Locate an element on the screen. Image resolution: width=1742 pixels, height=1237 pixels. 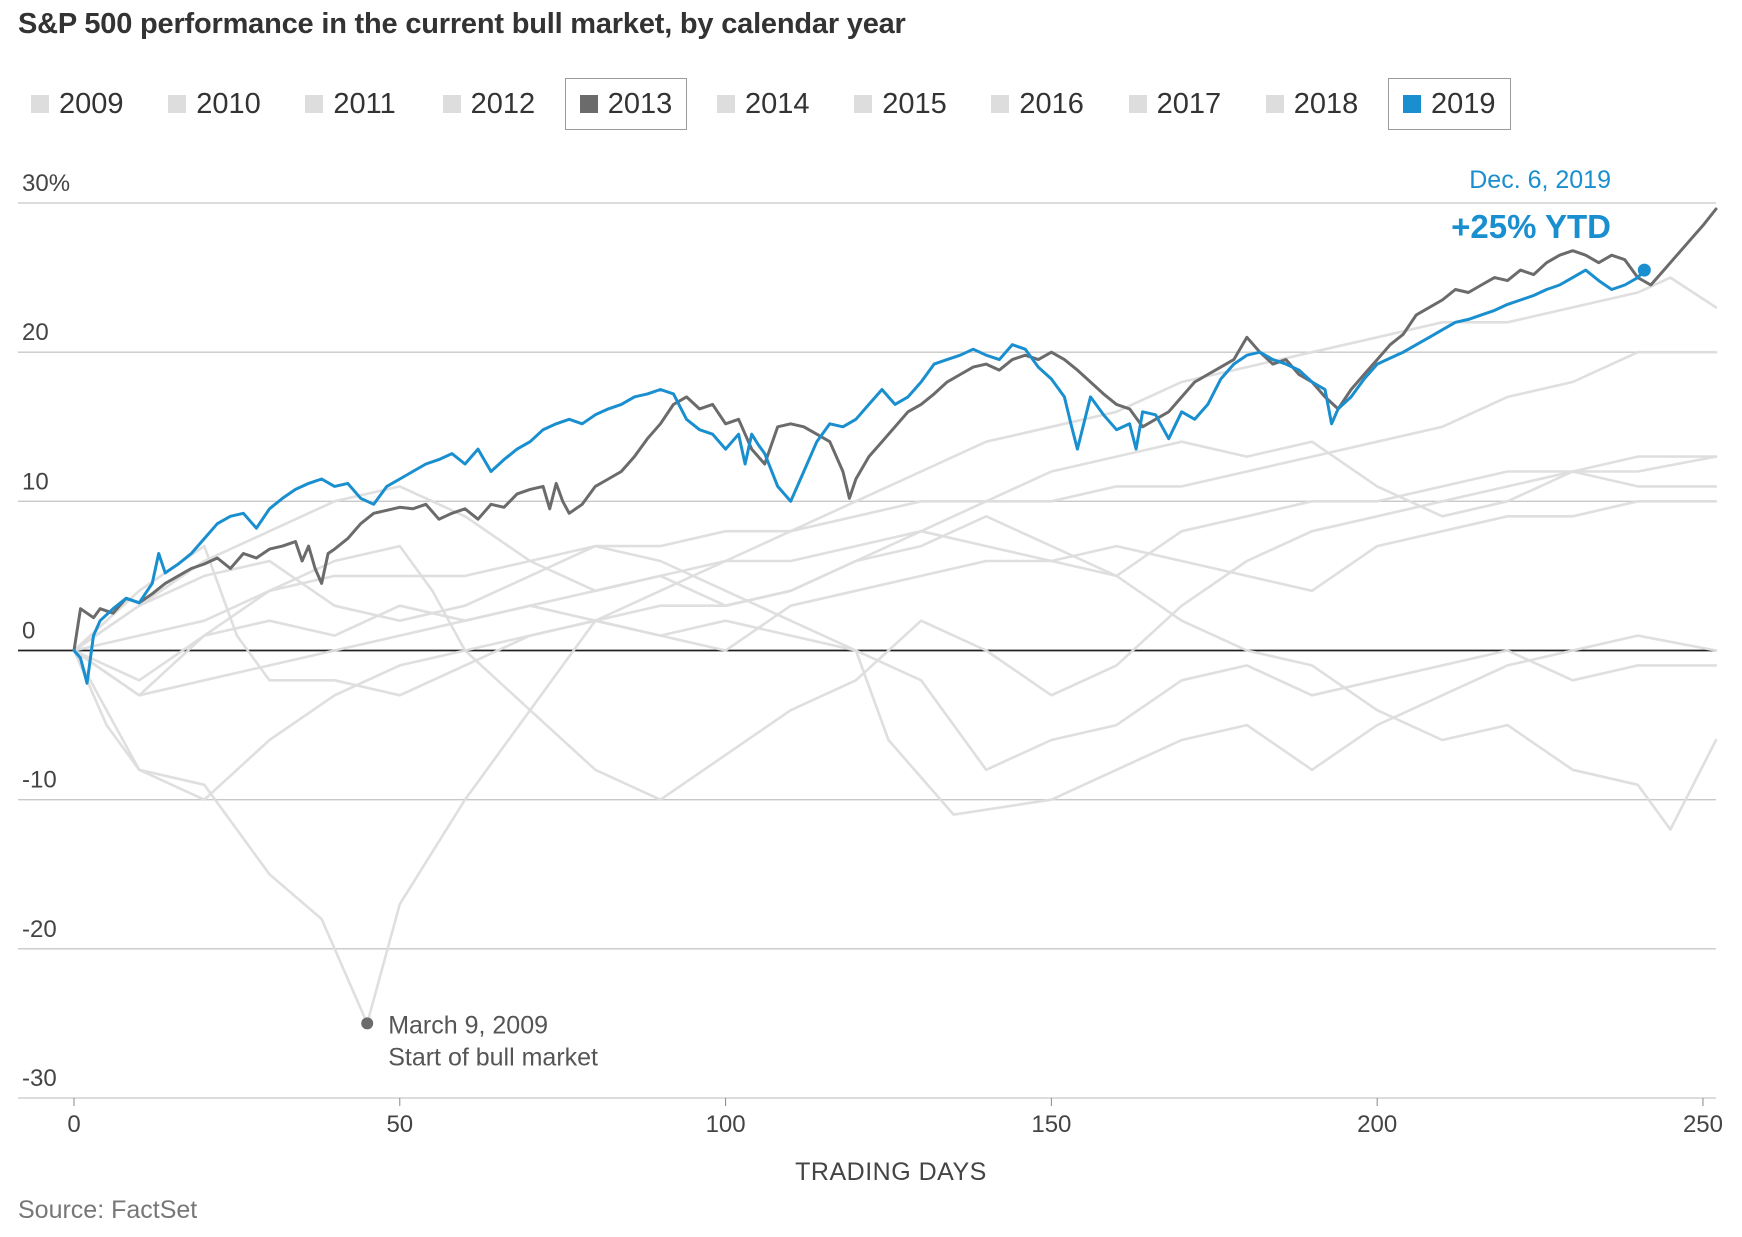
legend-label: 2010 is located at coordinates (228, 103).